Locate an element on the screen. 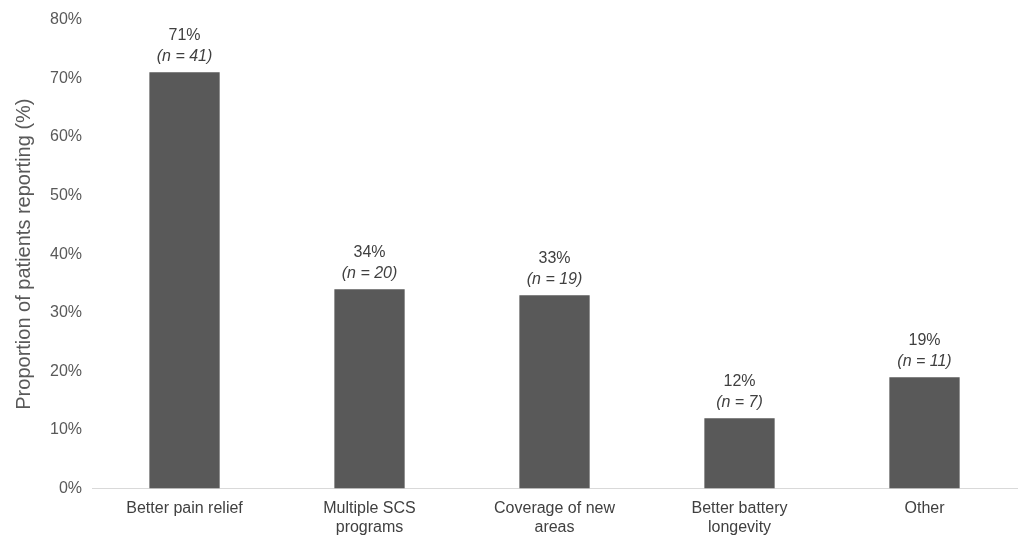 The image size is (1027, 551). data-label: 71% (n = 41) is located at coordinates (184, 44).